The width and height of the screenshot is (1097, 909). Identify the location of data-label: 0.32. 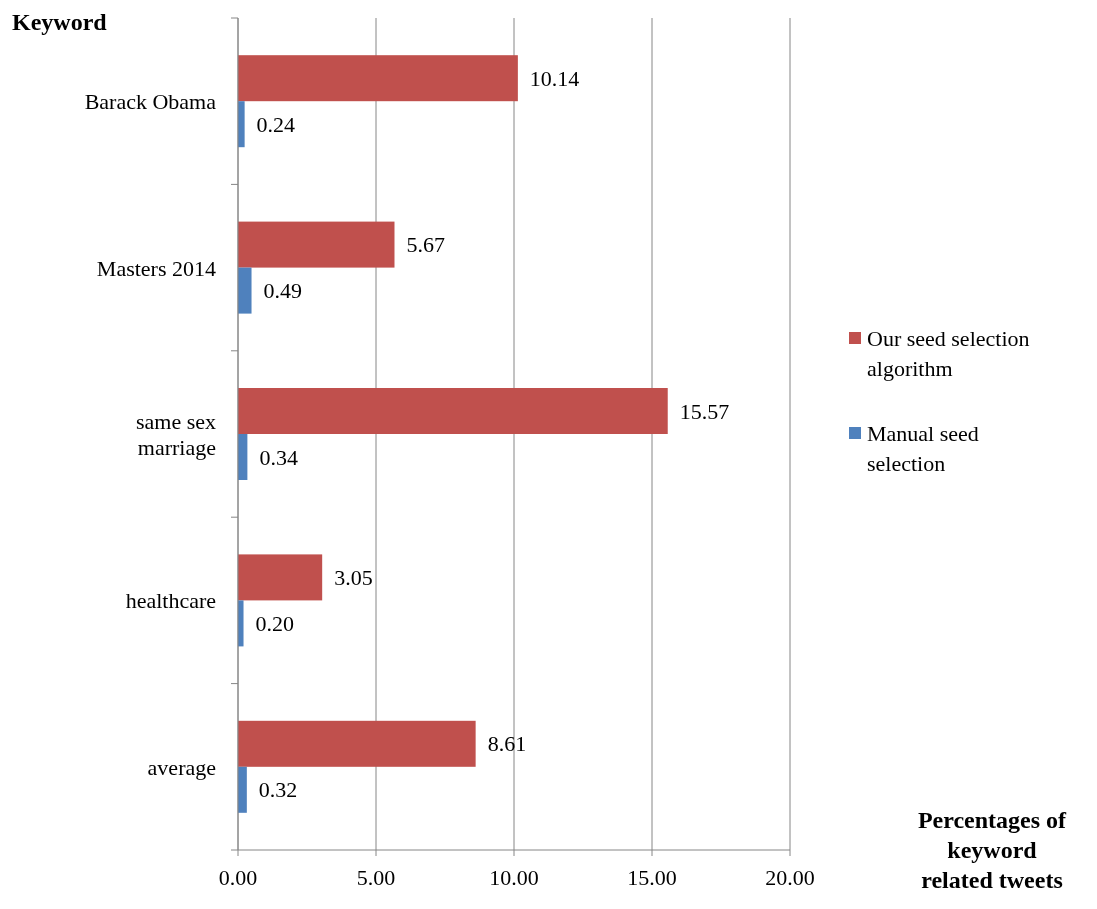
(278, 790).